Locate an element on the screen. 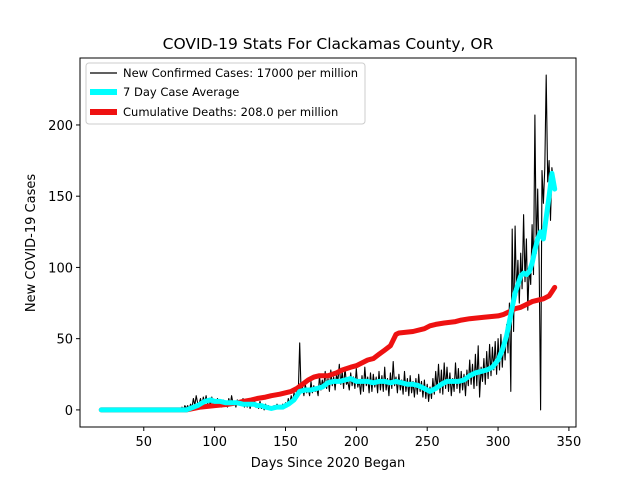  x-tick-label: 100 is located at coordinates (214, 442).